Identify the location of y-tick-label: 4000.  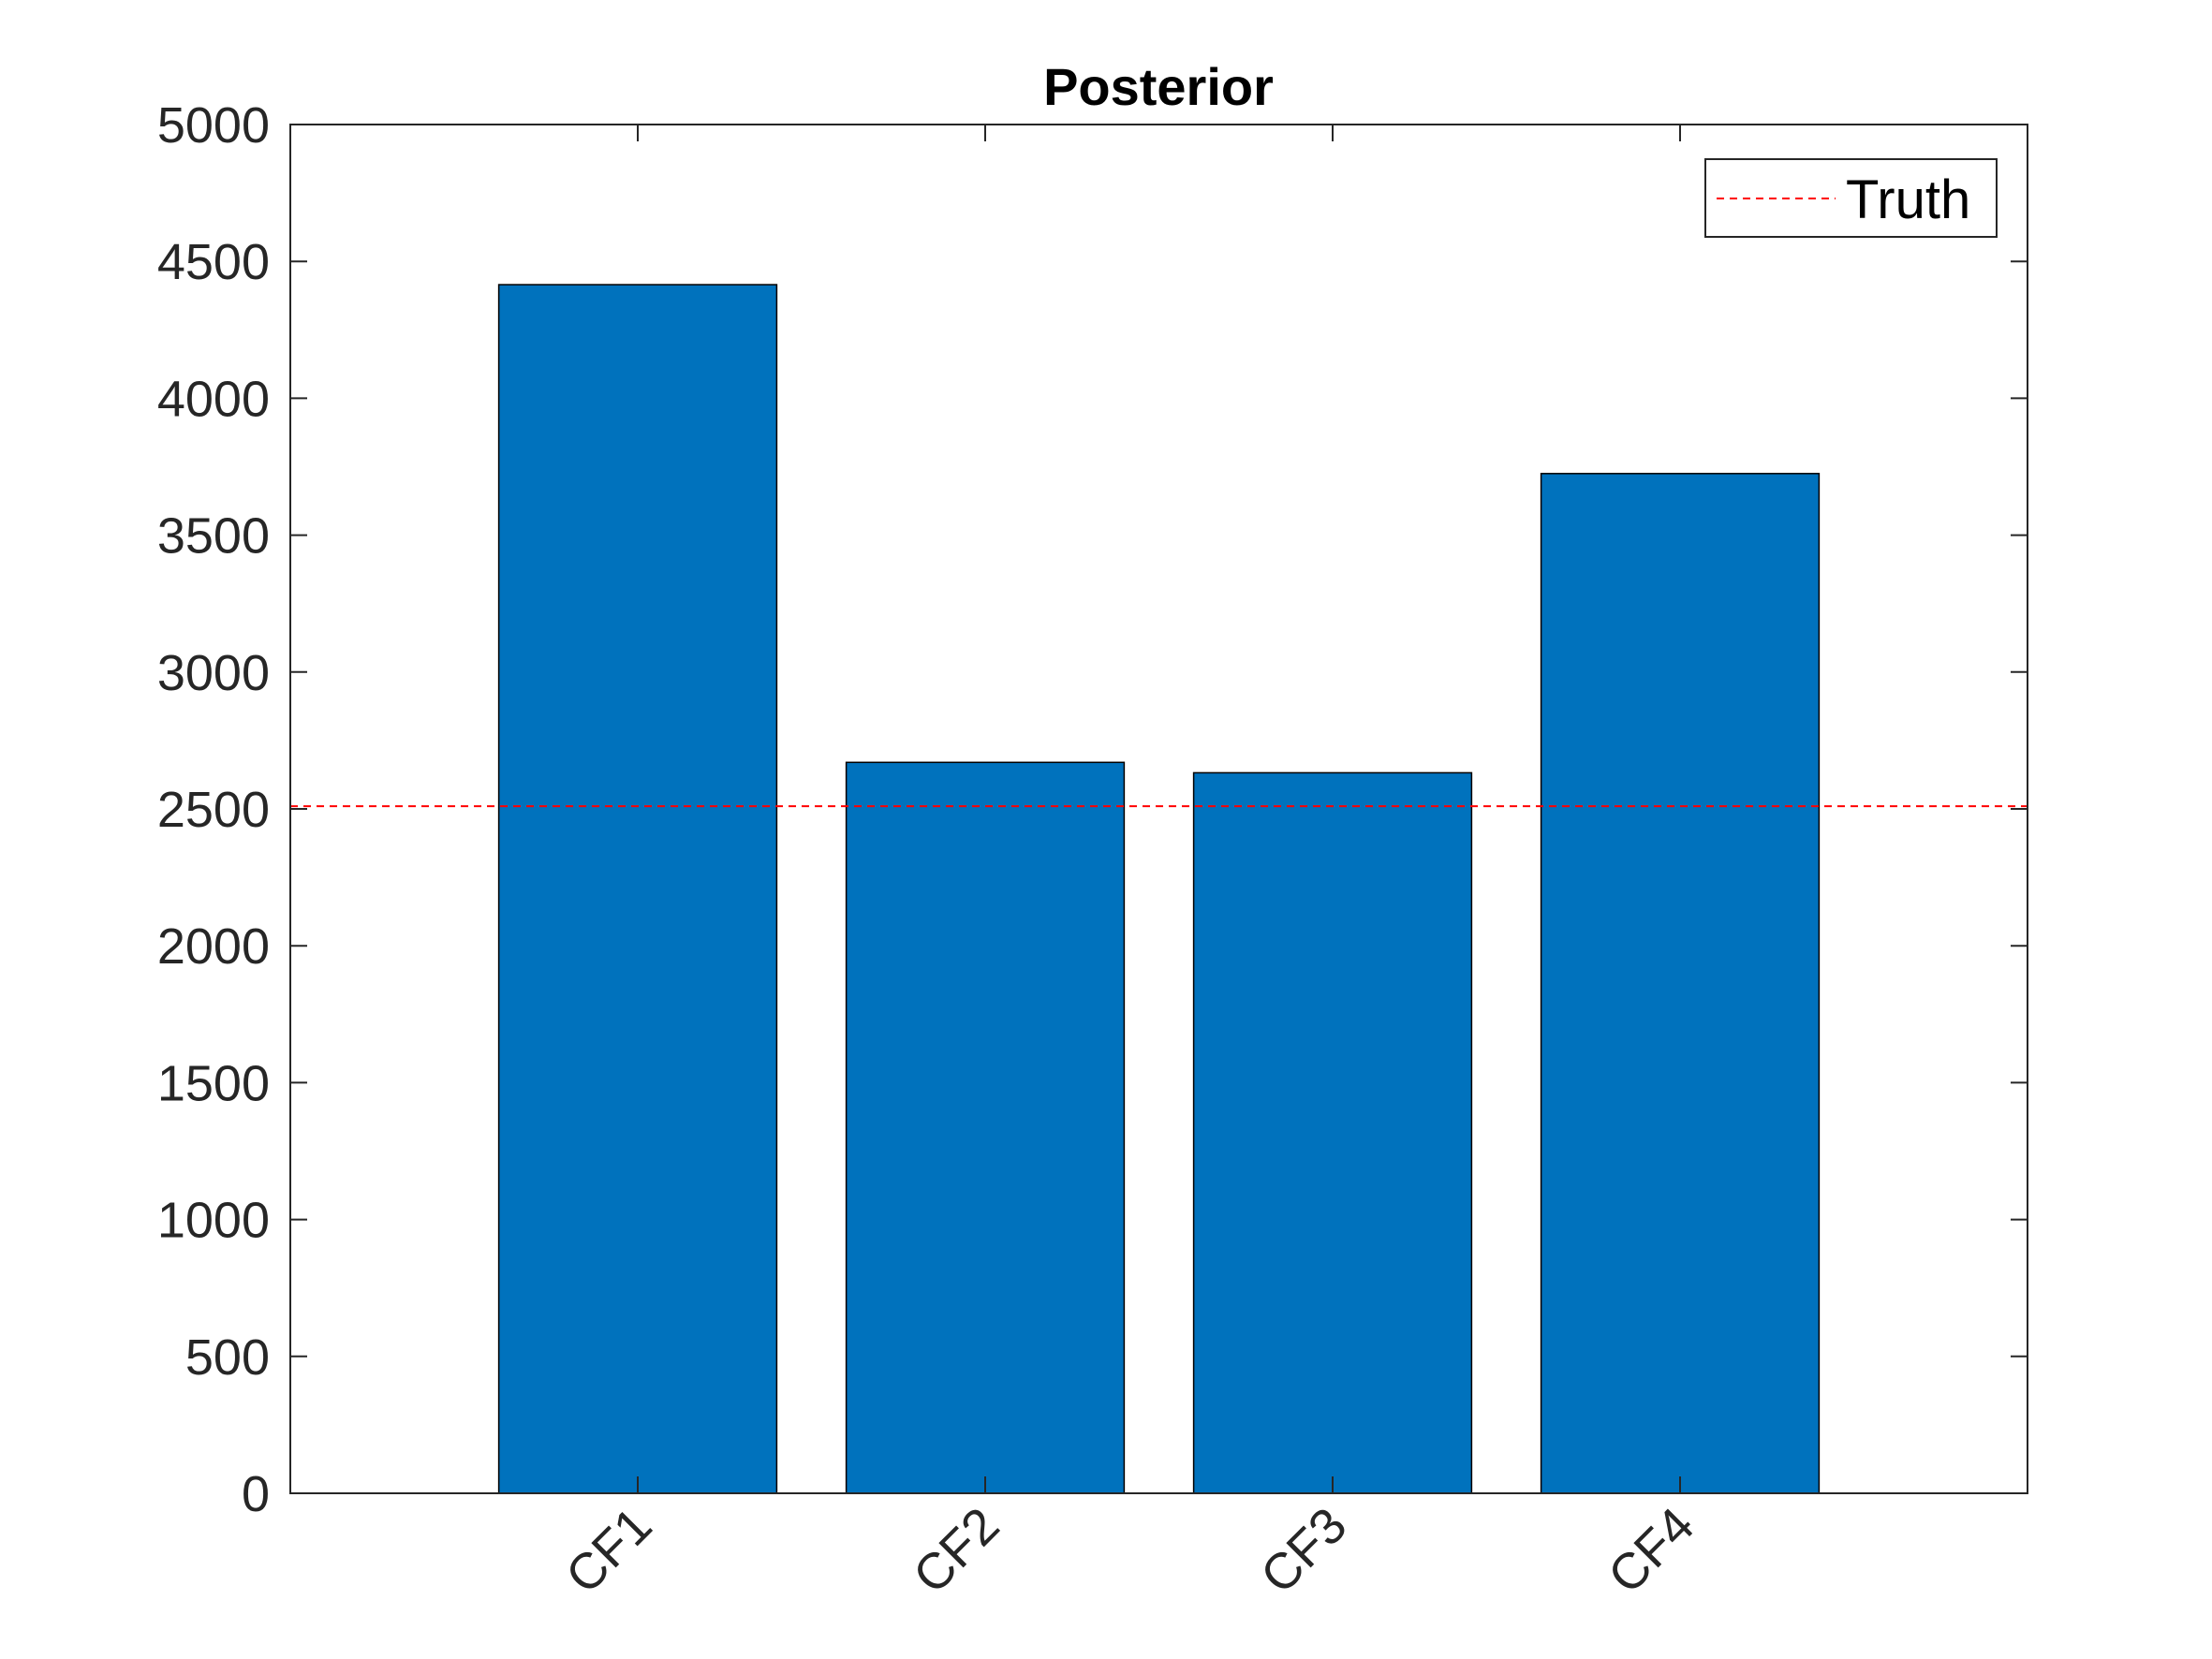
(213, 399).